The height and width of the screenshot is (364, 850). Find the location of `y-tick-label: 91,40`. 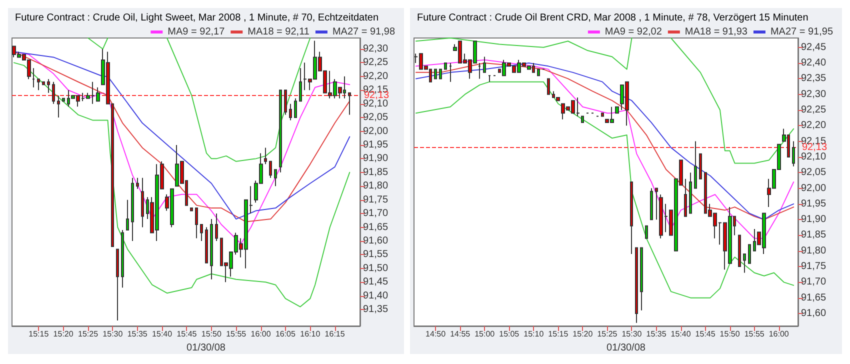

y-tick-label: 91,40 is located at coordinates (375, 296).